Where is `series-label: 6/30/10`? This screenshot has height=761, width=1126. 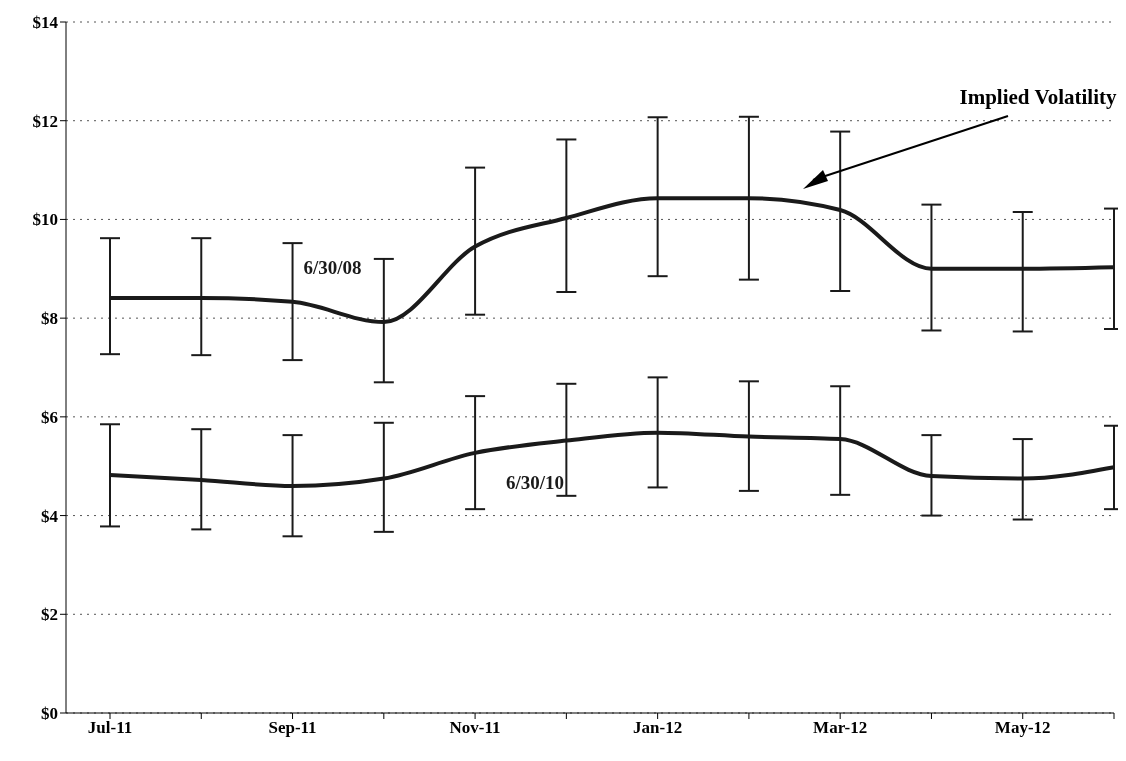
series-label: 6/30/10 is located at coordinates (535, 482).